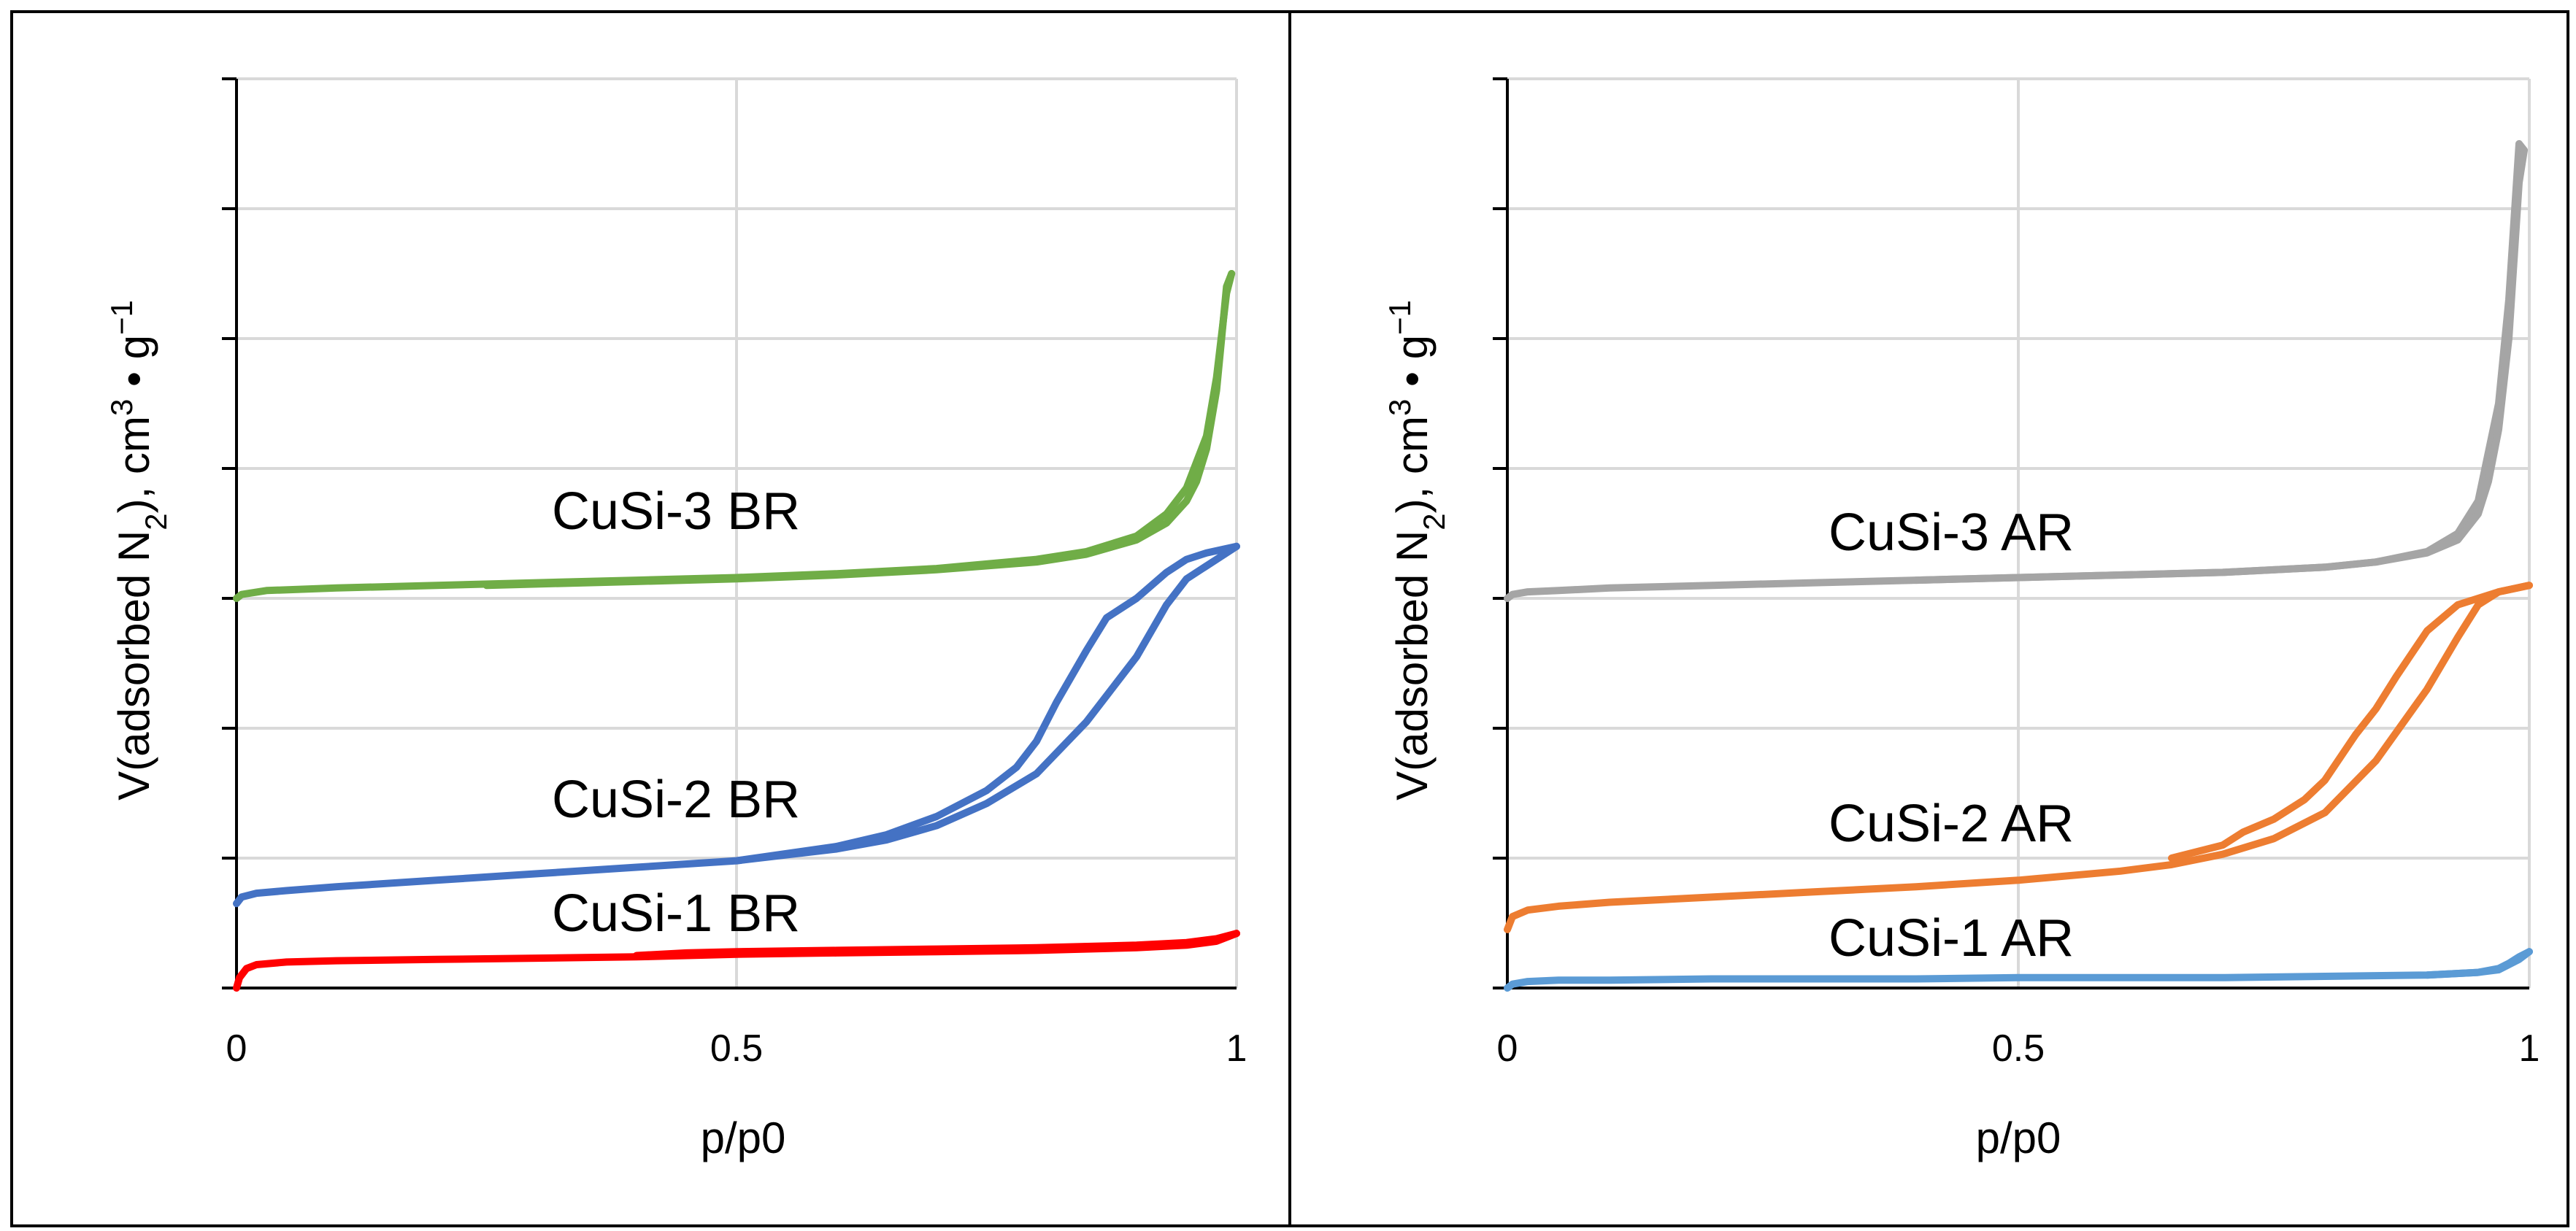  What do you see at coordinates (1951, 532) in the screenshot?
I see `annotation-cusi-3-ar: CuSi-3 AR` at bounding box center [1951, 532].